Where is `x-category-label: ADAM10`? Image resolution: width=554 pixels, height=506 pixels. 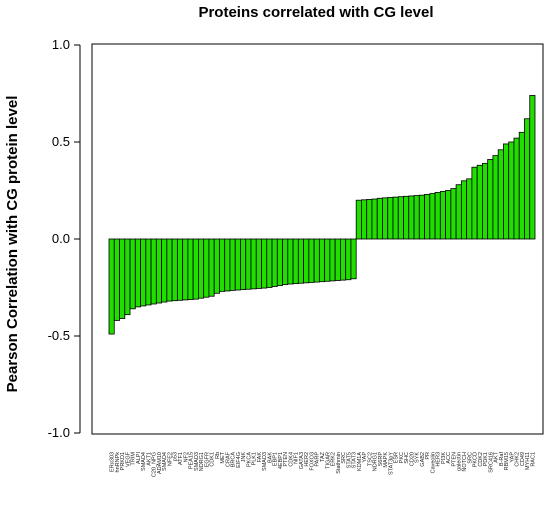
x-category-label: ADAM10 is located at coordinates (160, 463).